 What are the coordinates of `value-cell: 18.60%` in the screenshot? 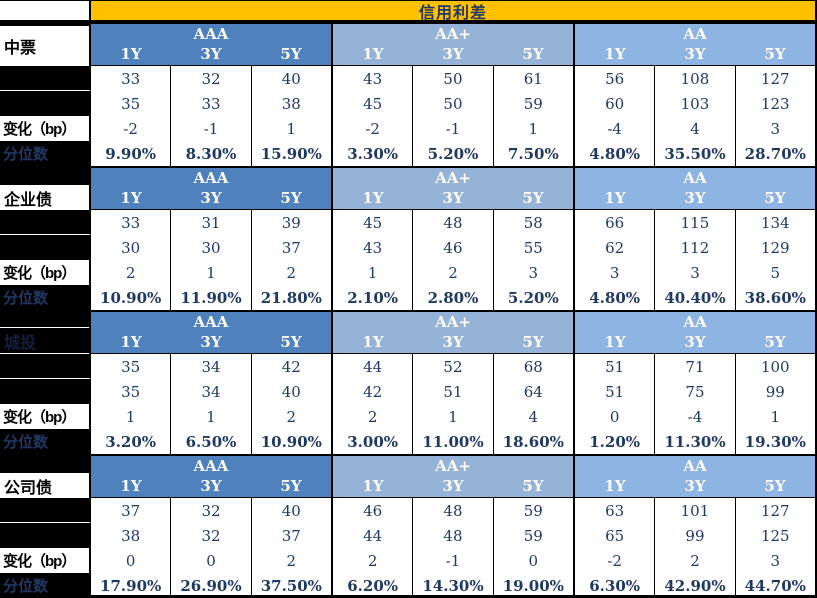 It's located at (532, 441).